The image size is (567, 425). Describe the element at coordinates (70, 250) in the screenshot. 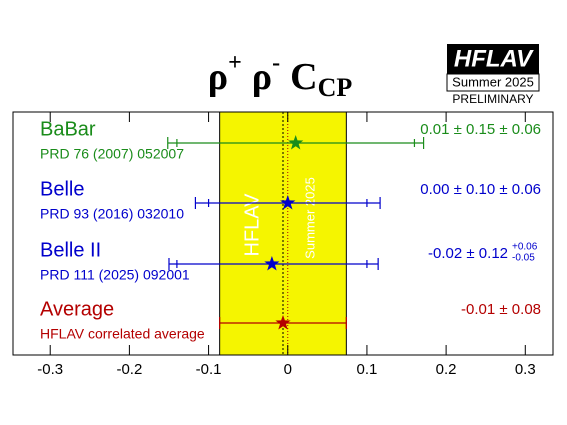

I see `row-name: Belle II` at that location.